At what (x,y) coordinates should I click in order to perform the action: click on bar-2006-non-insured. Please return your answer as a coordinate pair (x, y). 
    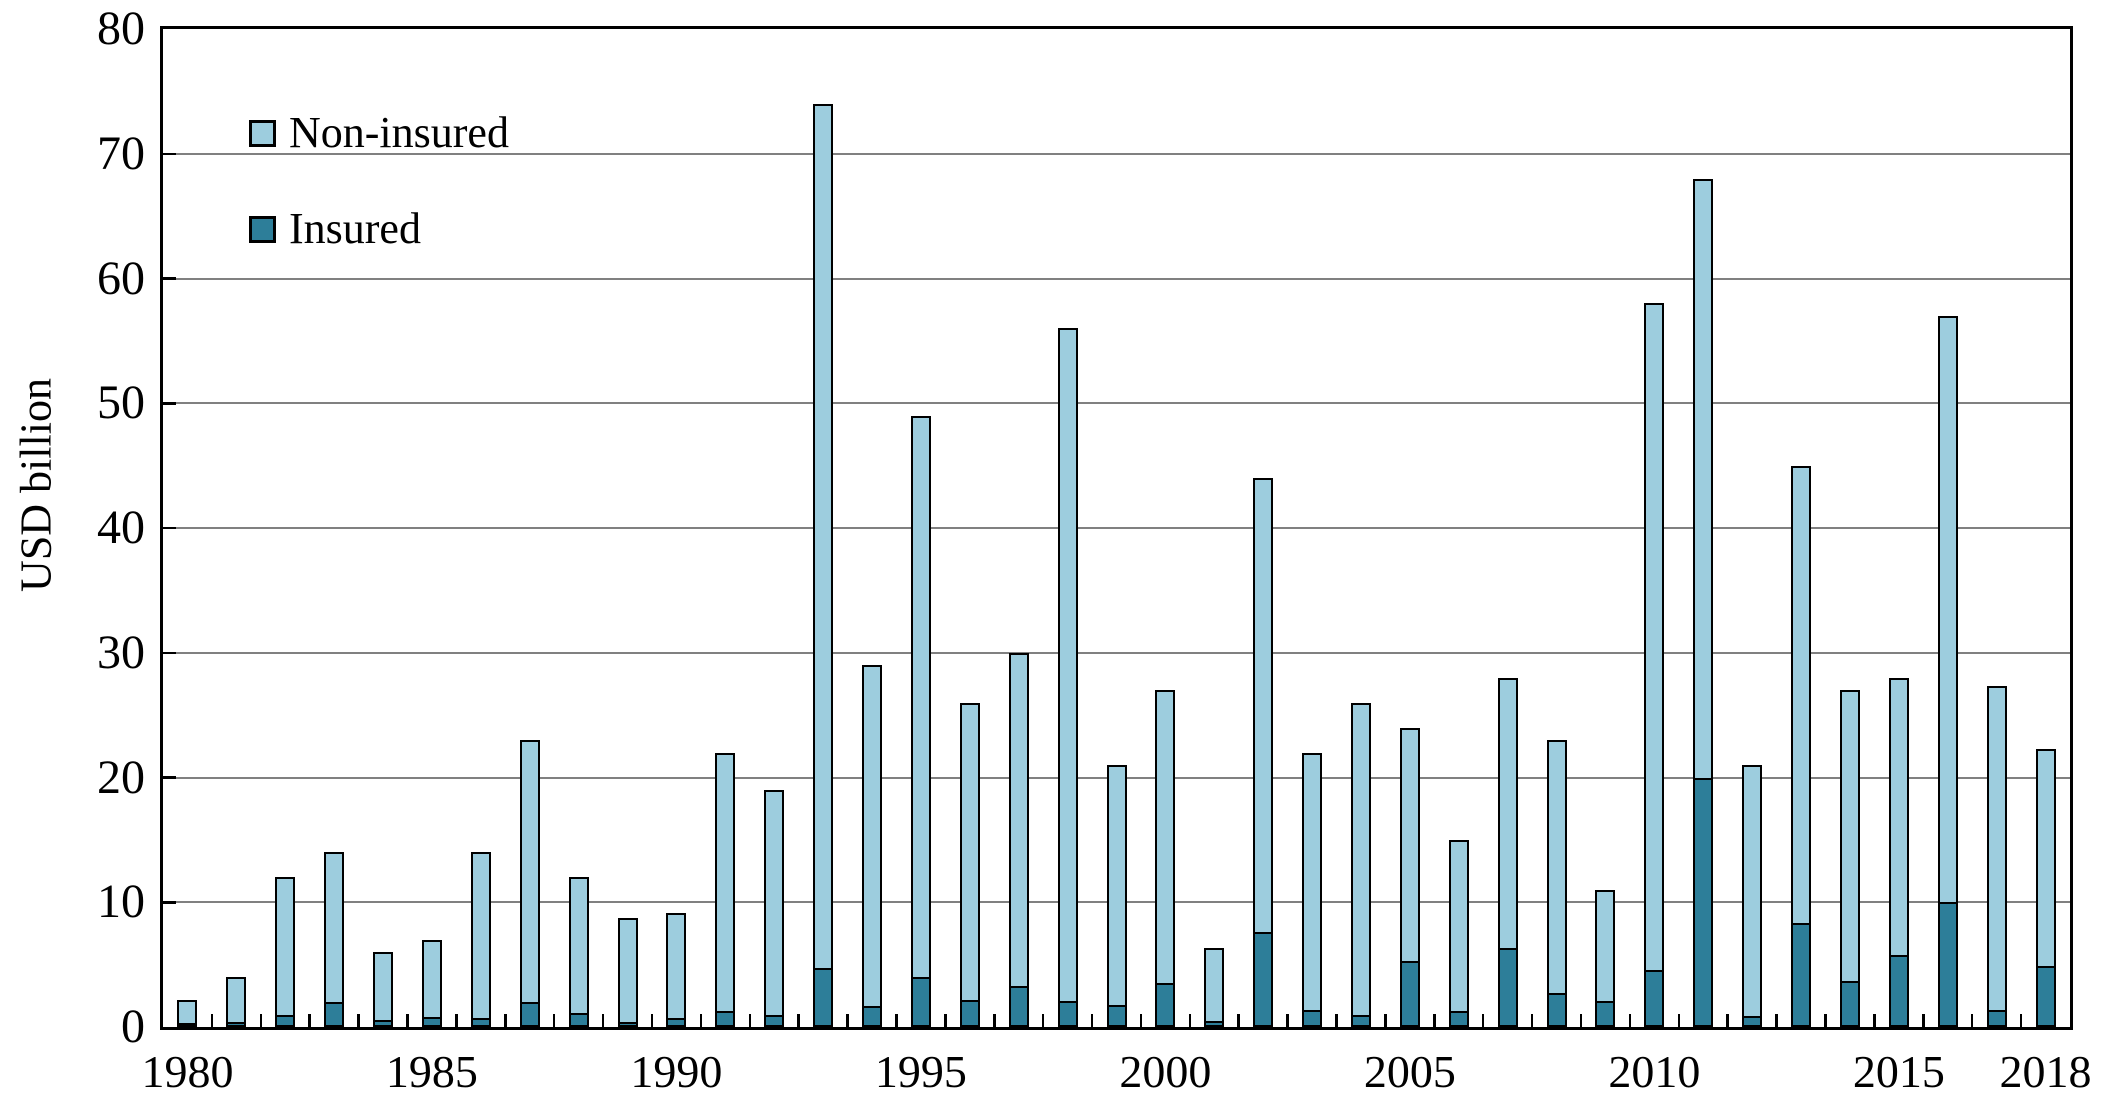
    Looking at the image, I should click on (1458, 925).